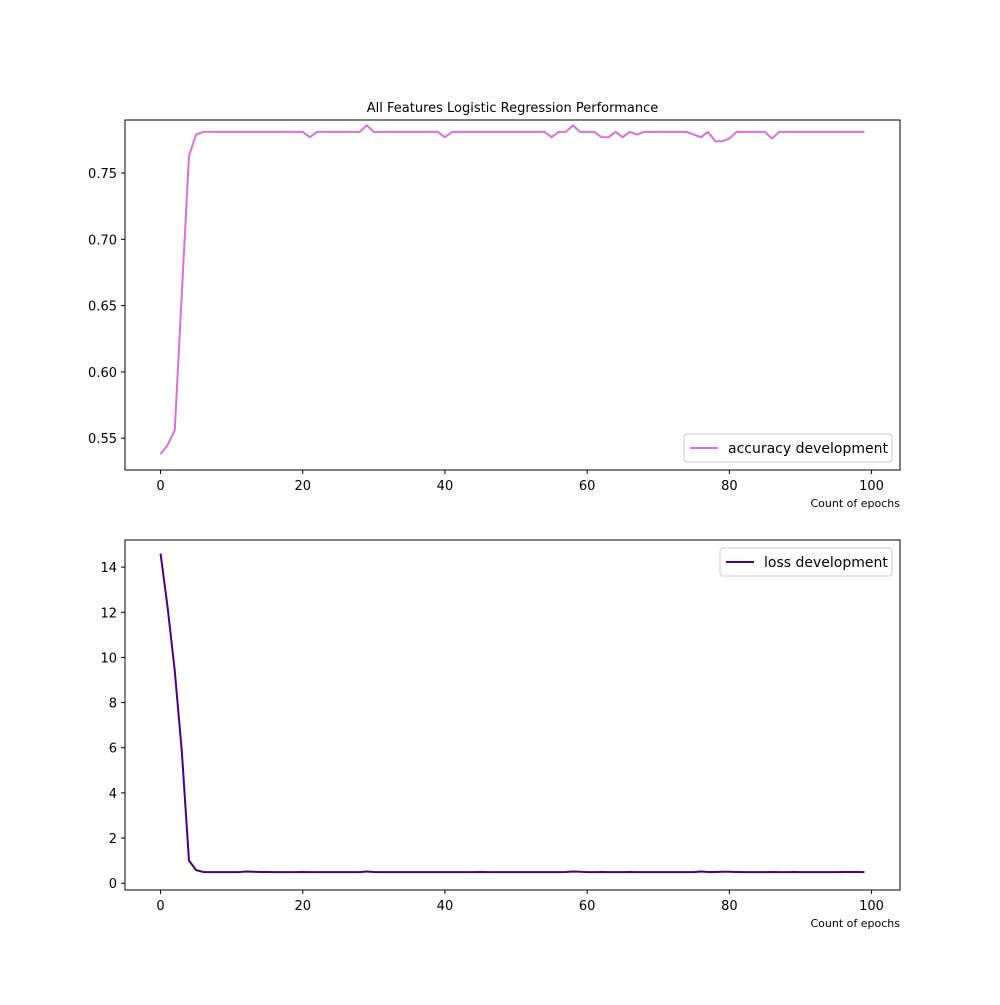 The height and width of the screenshot is (1005, 1000). Describe the element at coordinates (102, 240) in the screenshot. I see `y-tick-label: 0.70` at that location.